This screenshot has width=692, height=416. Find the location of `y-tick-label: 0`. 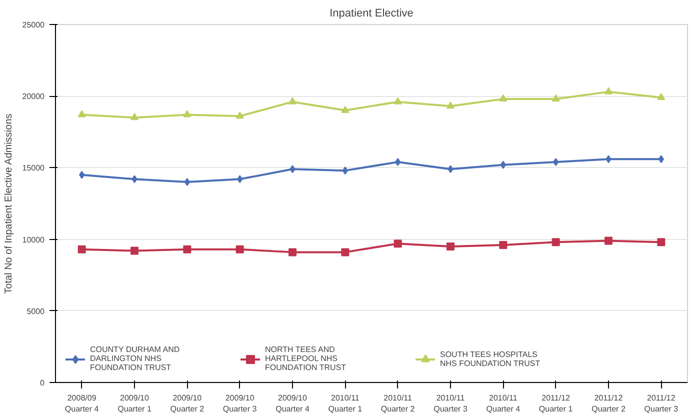

y-tick-label: 0 is located at coordinates (43, 383).